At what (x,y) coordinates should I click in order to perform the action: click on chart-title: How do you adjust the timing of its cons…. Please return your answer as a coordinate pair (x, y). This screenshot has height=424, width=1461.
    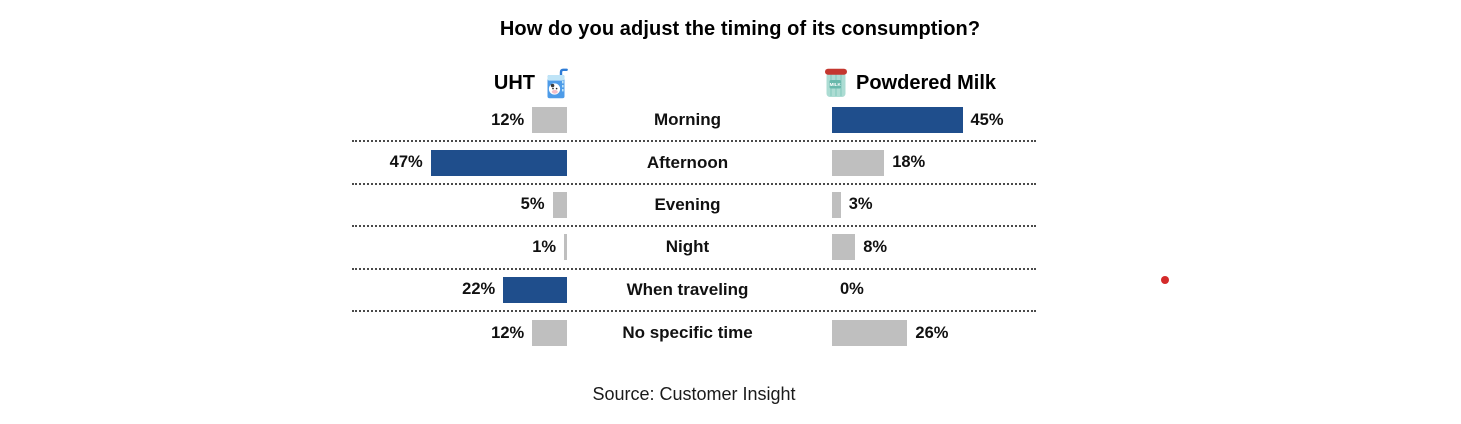
    Looking at the image, I should click on (740, 29).